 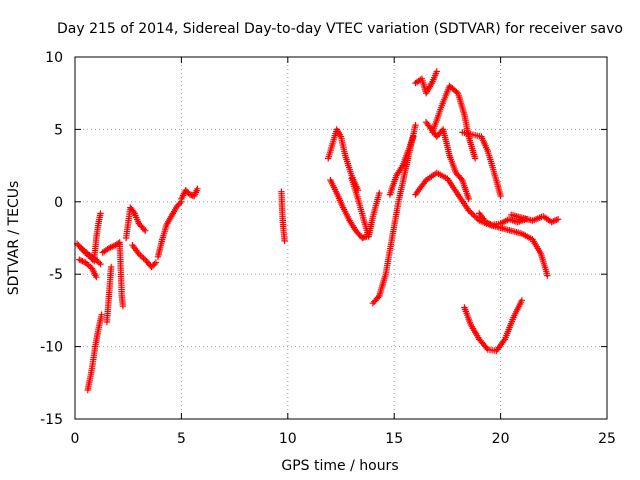 I want to click on x-tick-label: 25, so click(x=607, y=439).